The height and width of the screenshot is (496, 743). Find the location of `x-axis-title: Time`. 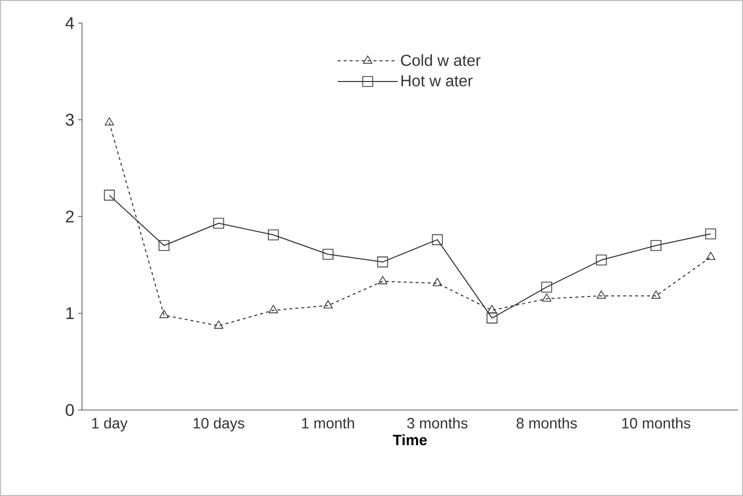

x-axis-title: Time is located at coordinates (409, 440).